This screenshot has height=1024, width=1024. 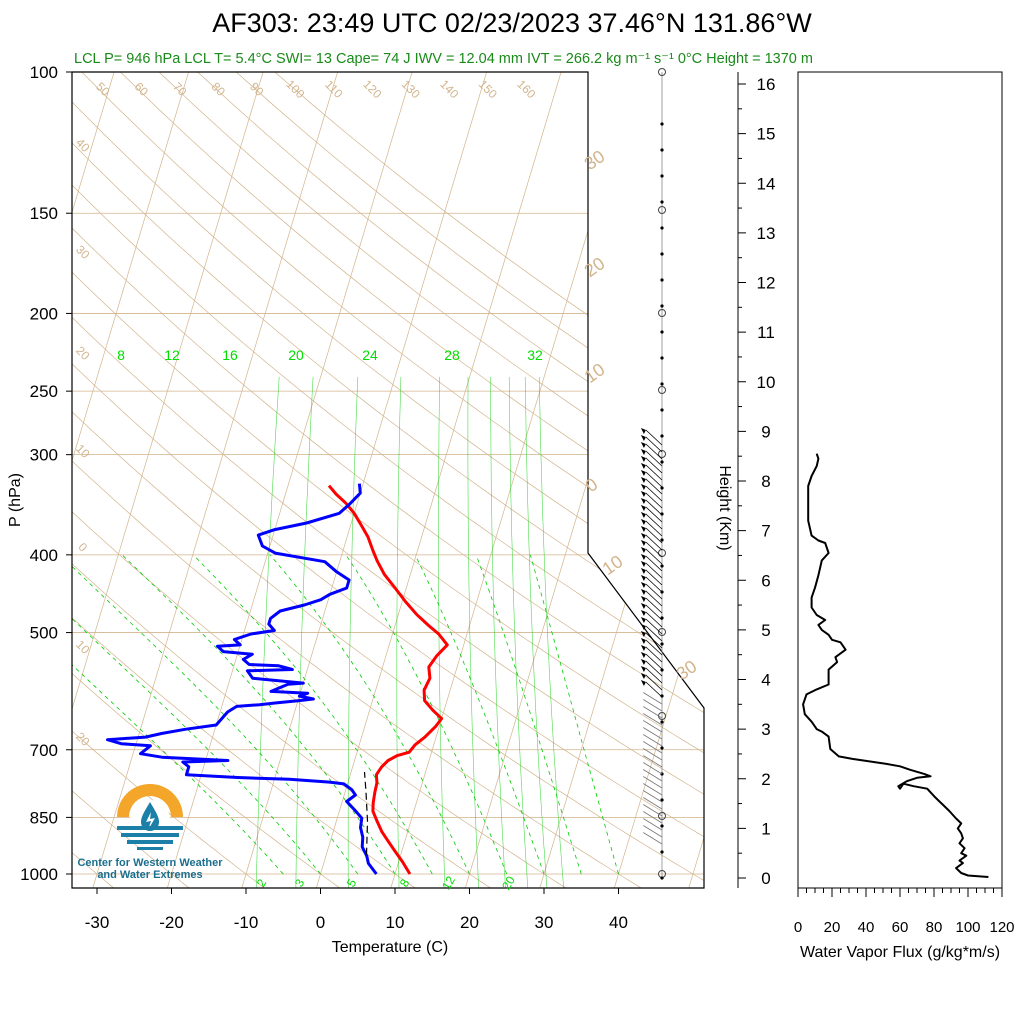 I want to click on height-tick-label: 0, so click(x=765, y=878).